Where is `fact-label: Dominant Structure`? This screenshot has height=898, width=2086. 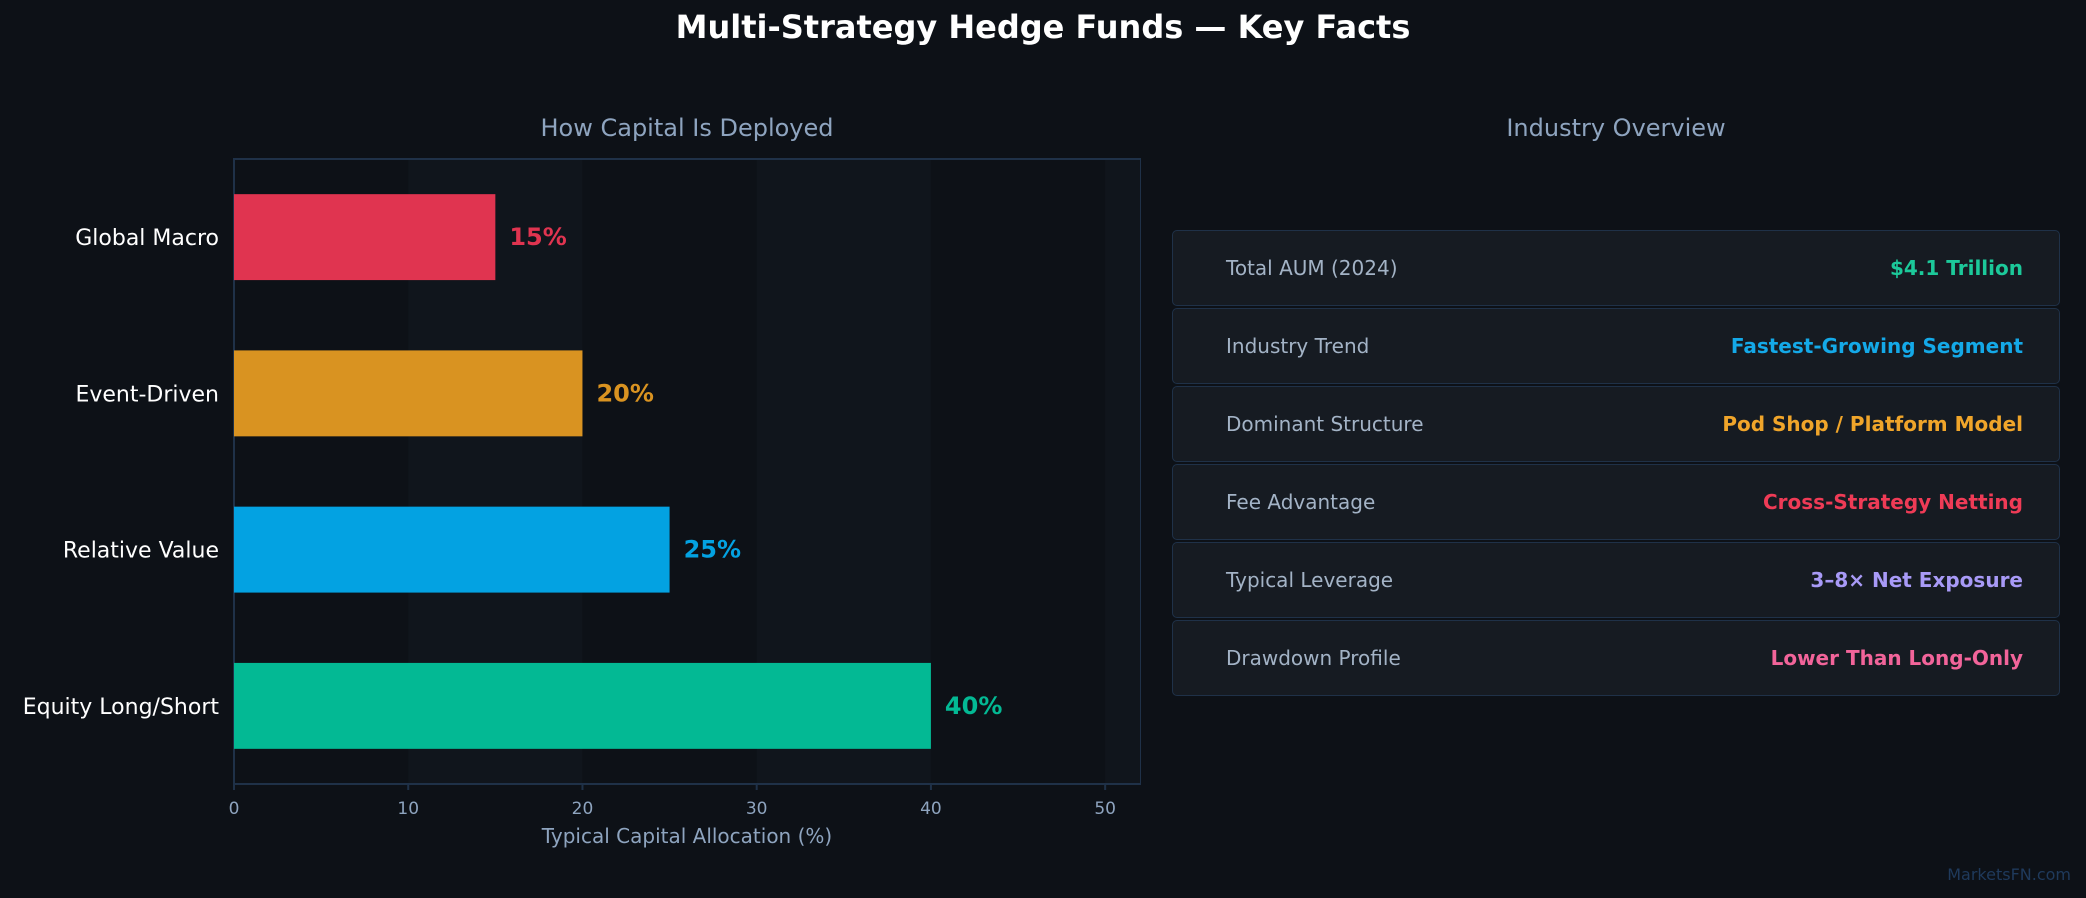
fact-label: Dominant Structure is located at coordinates (1325, 424).